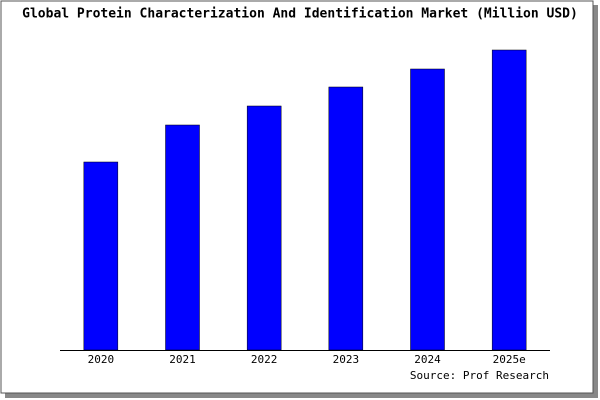 The width and height of the screenshot is (600, 400). What do you see at coordinates (479, 375) in the screenshot?
I see `source-note: Source: Prof Research` at bounding box center [479, 375].